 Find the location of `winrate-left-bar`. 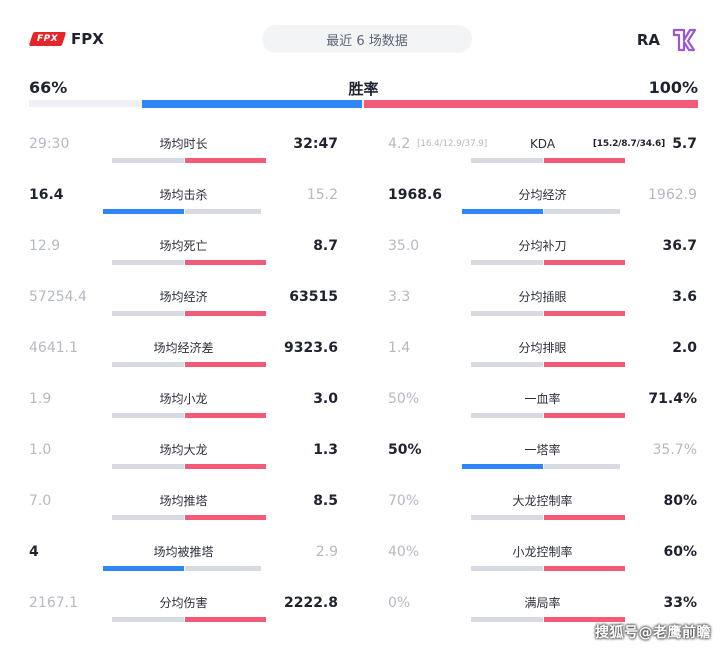

winrate-left-bar is located at coordinates (252, 104).